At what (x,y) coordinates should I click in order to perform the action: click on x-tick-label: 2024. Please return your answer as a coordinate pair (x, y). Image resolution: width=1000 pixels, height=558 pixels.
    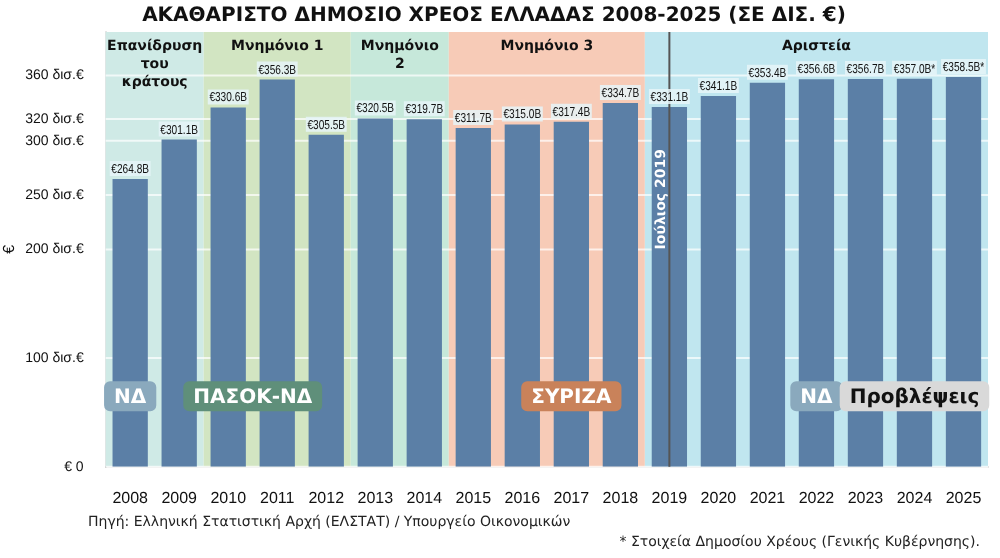
    Looking at the image, I should click on (915, 497).